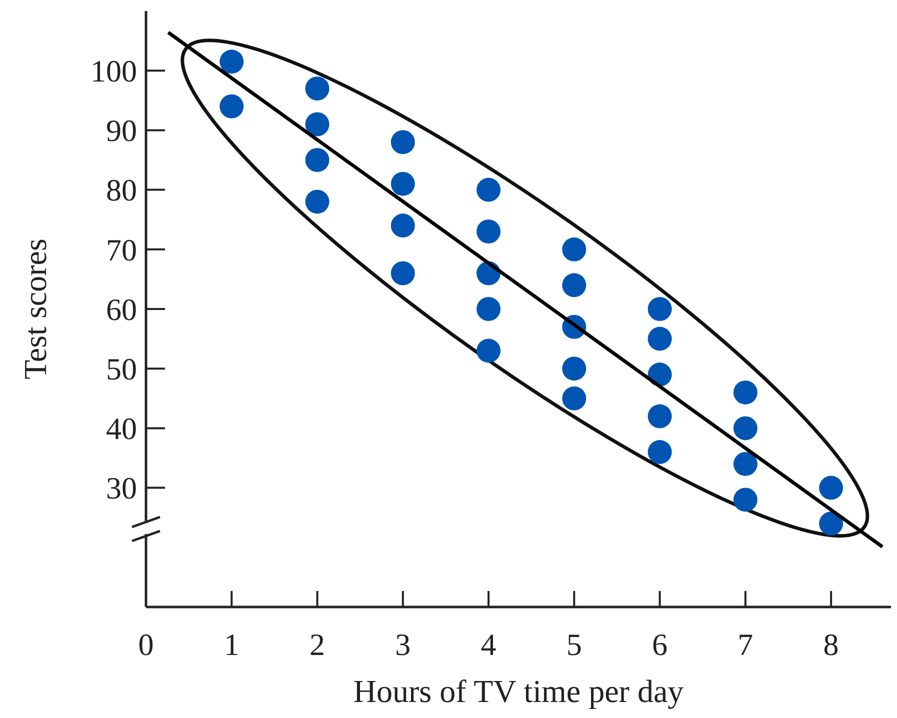  I want to click on x-tick-label: 8, so click(831, 644).